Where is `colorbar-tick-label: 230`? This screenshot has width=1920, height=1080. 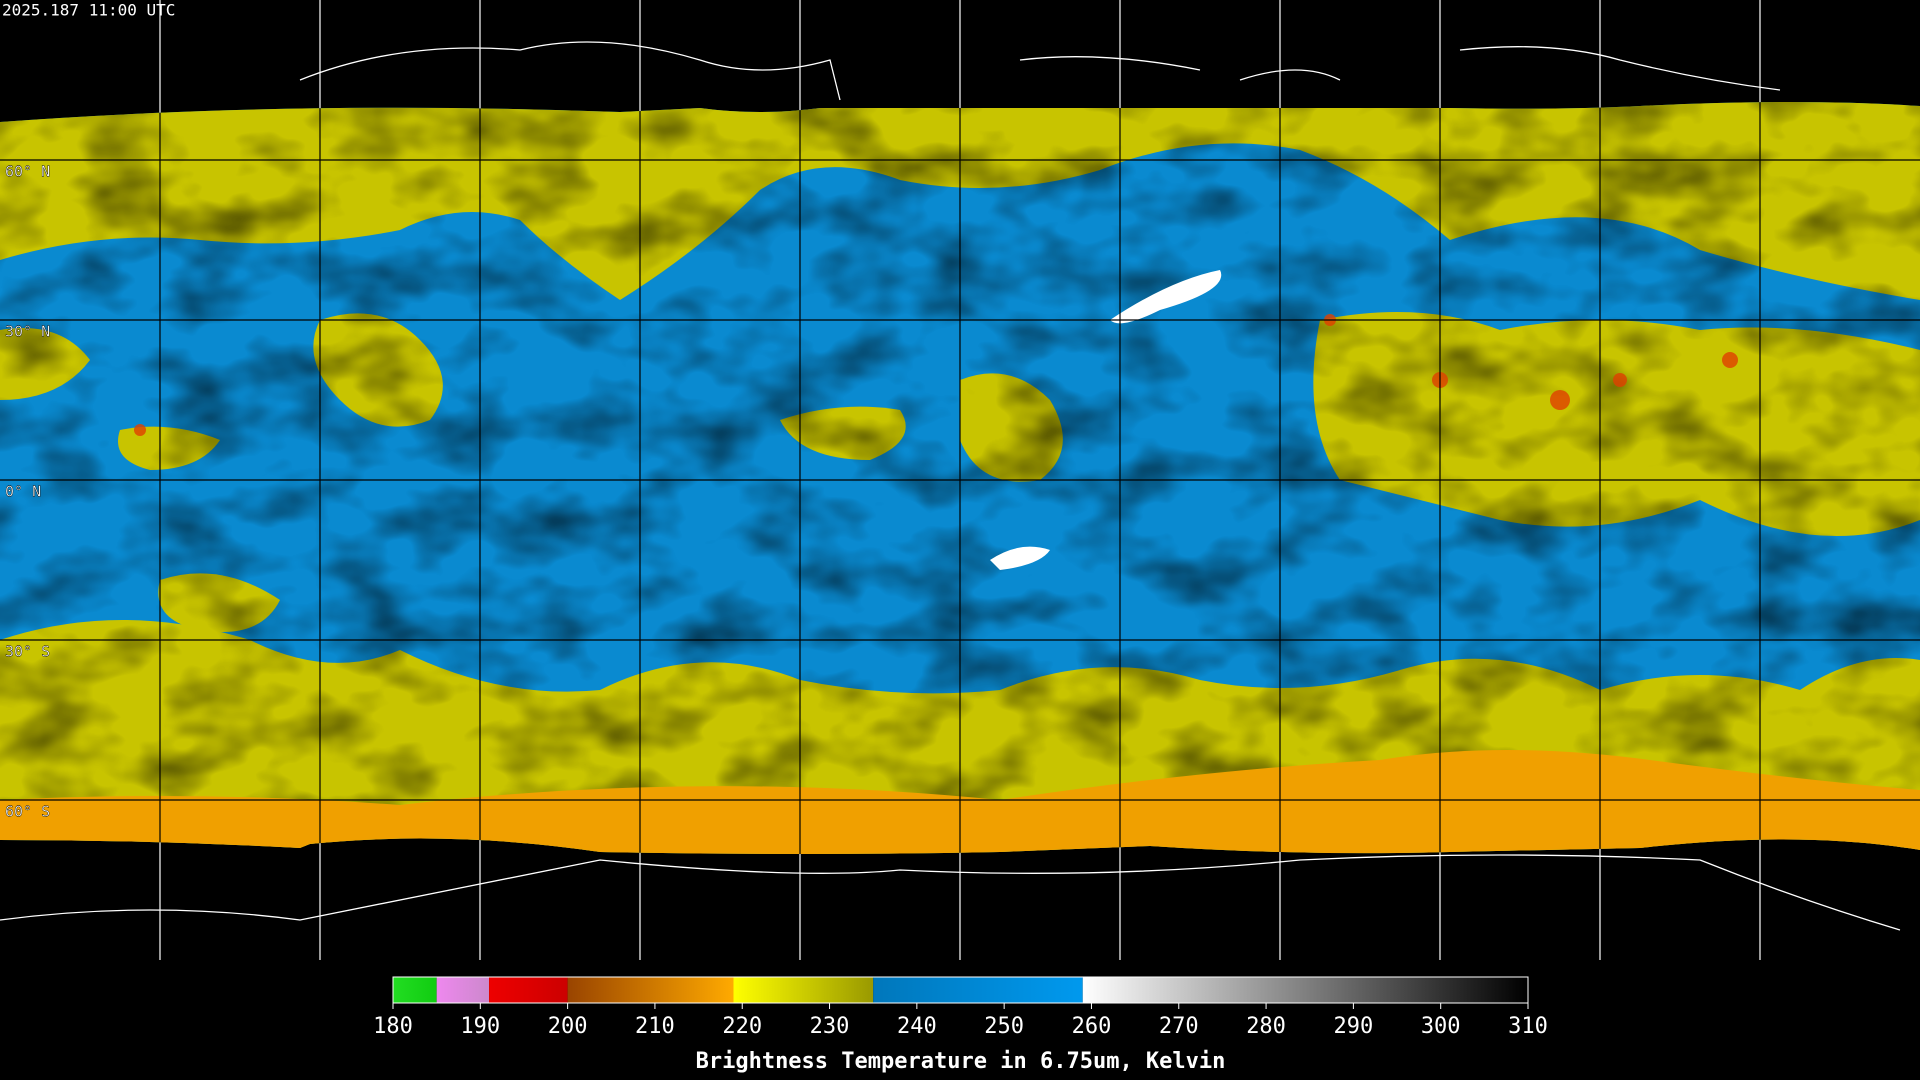
colorbar-tick-label: 230 is located at coordinates (830, 1026).